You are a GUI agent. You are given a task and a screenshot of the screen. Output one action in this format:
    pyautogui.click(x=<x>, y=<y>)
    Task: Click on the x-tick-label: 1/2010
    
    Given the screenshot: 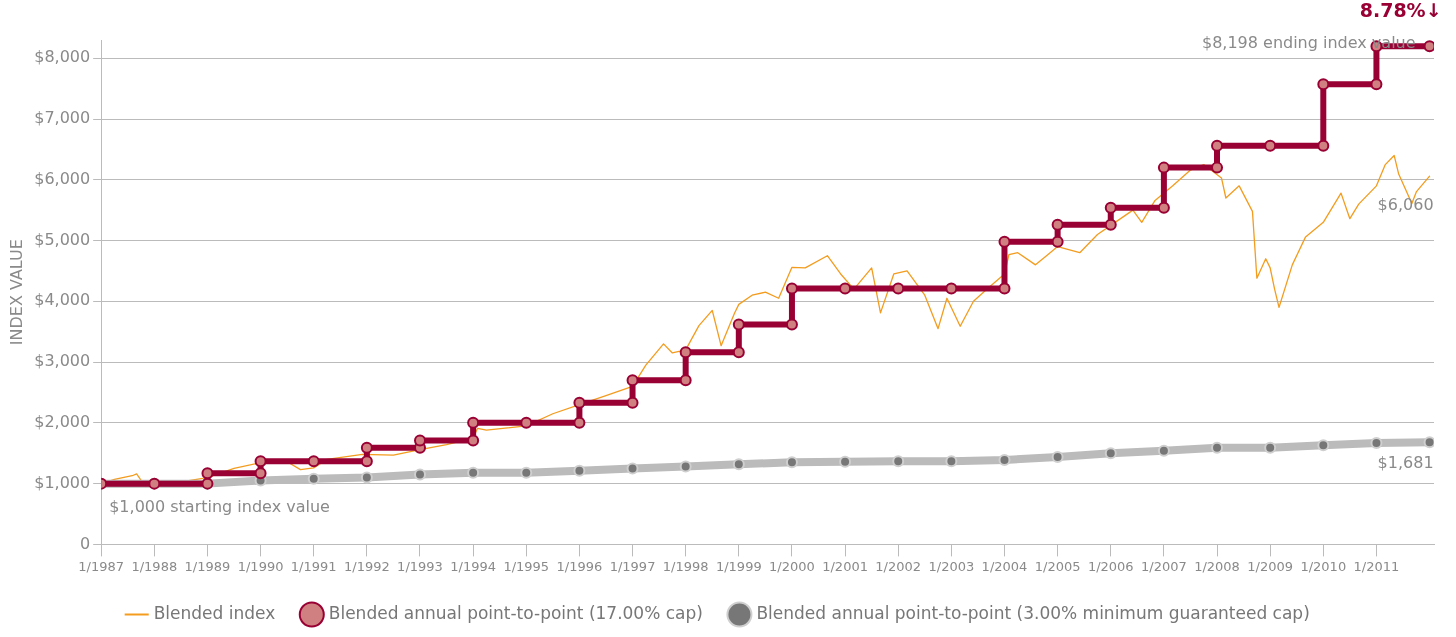 What is the action you would take?
    pyautogui.click(x=1323, y=566)
    